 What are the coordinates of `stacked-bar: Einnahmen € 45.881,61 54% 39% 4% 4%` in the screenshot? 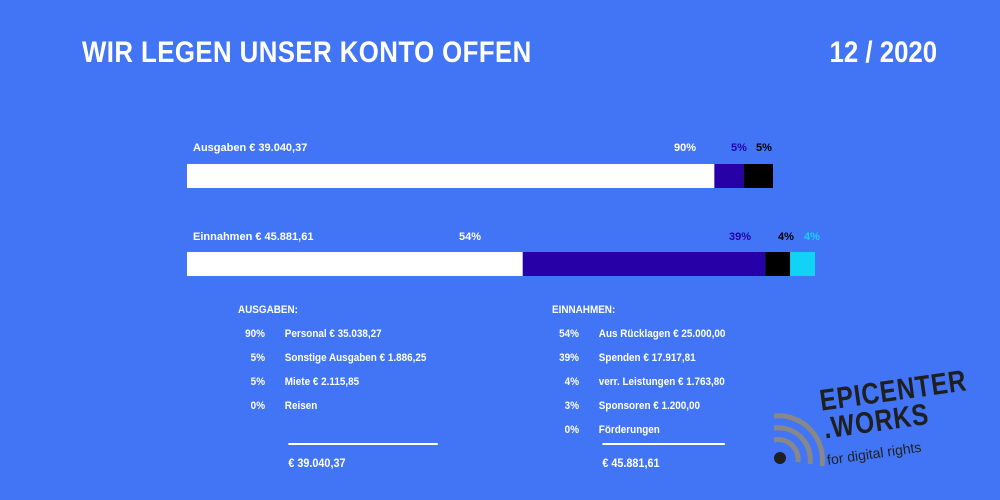 It's located at (503, 253).